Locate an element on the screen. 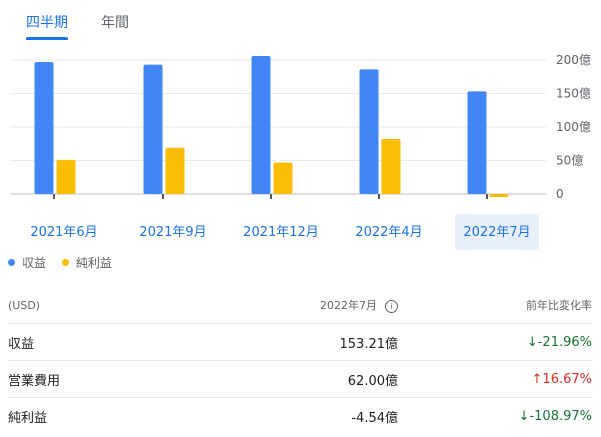 The image size is (601, 437). tab-quarterly: 四半期 is located at coordinates (47, 23).